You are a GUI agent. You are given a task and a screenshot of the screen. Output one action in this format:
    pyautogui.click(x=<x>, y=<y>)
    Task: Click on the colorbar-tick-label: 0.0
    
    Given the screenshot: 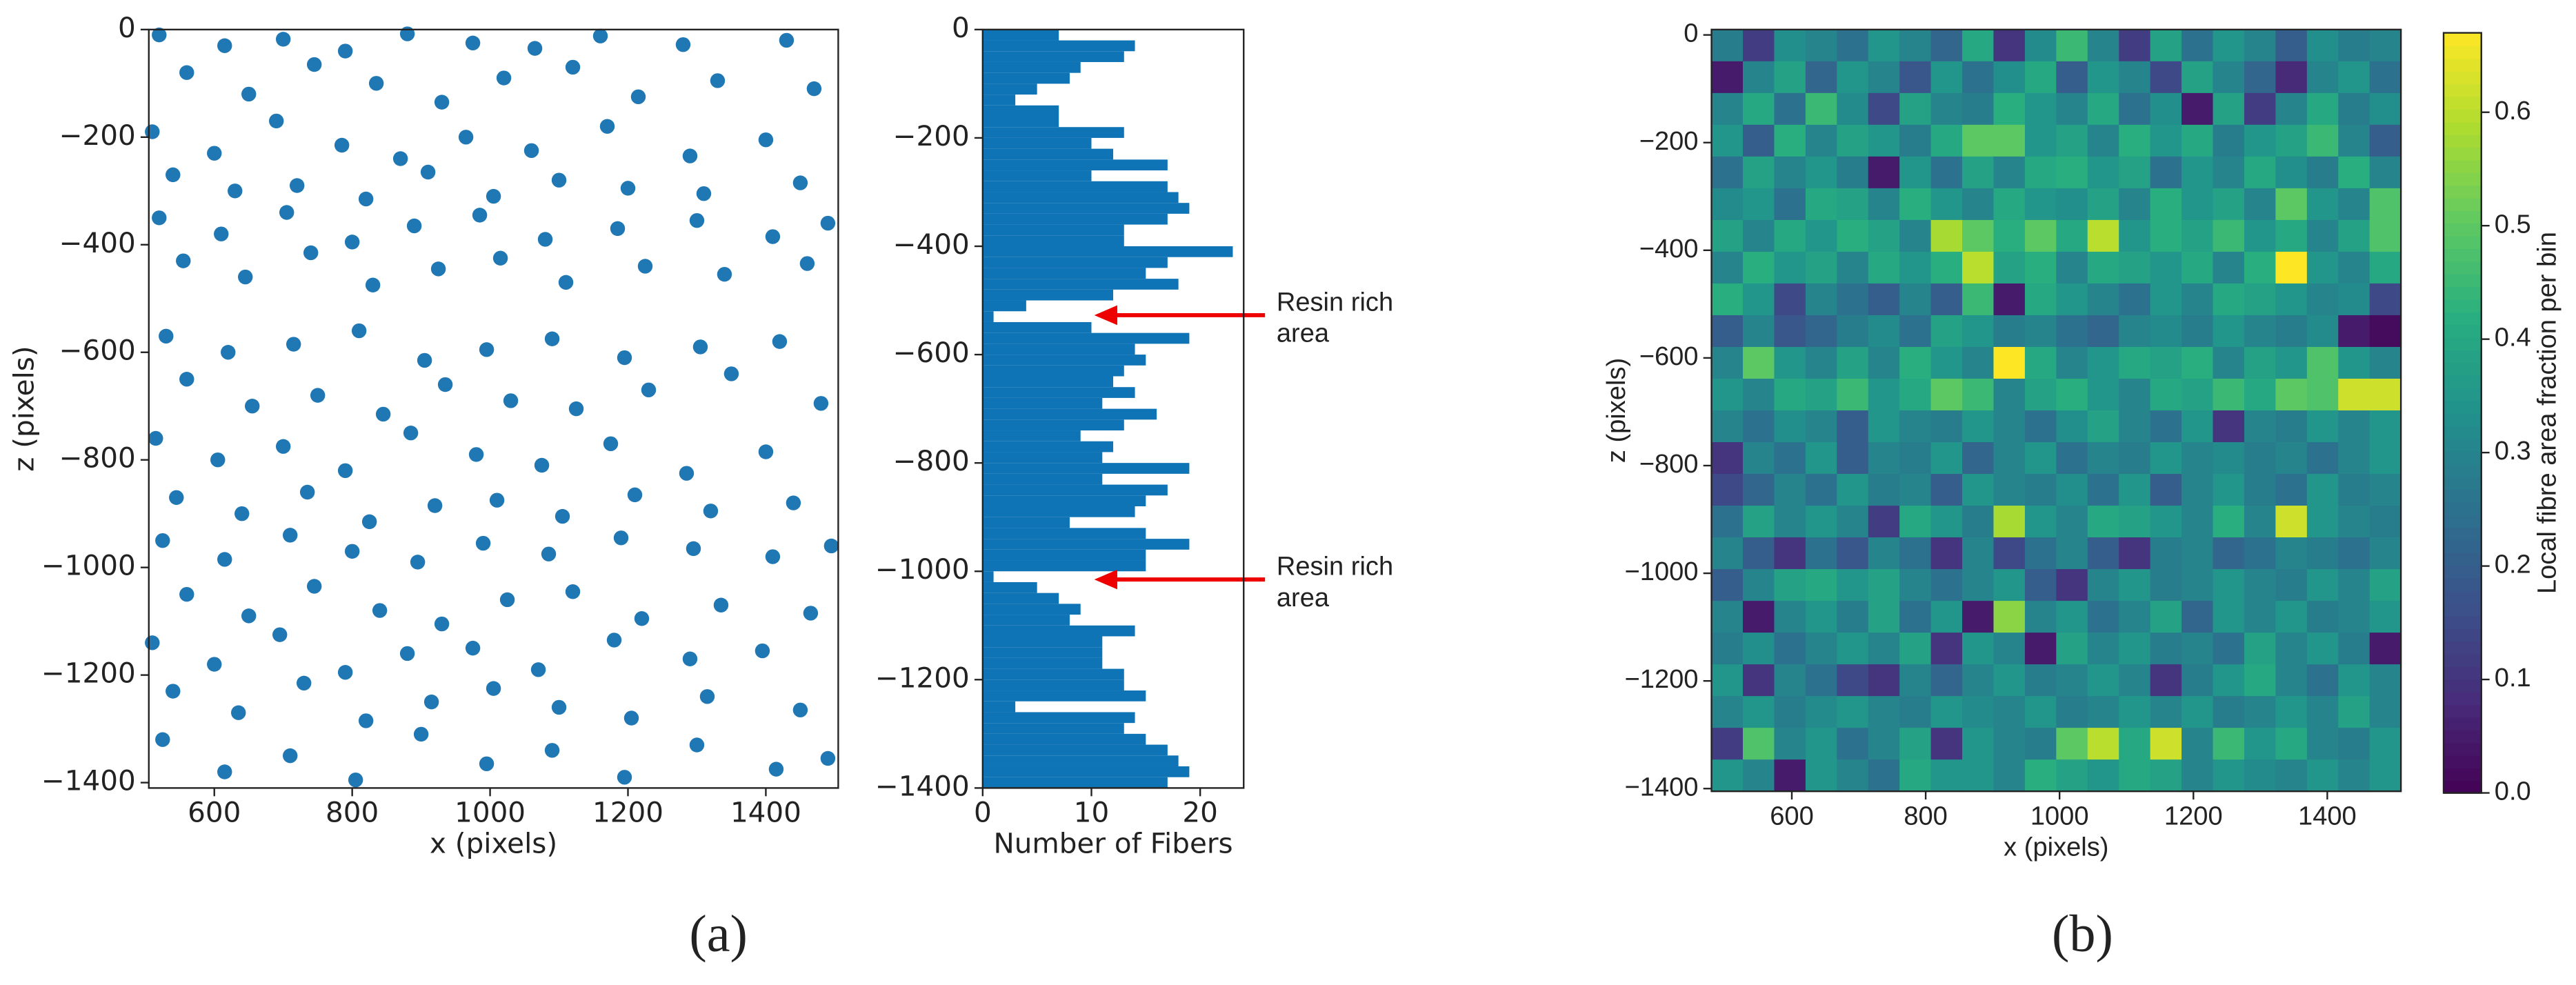 What is the action you would take?
    pyautogui.click(x=2513, y=792)
    